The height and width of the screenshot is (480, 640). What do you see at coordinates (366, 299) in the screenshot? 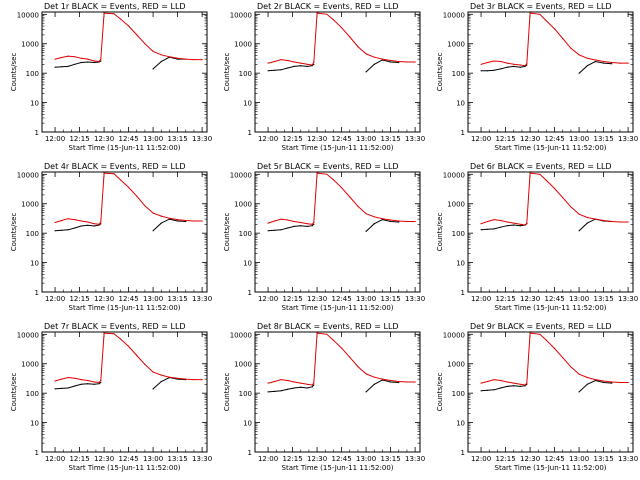
I see `x-tick-label: 13:00` at bounding box center [366, 299].